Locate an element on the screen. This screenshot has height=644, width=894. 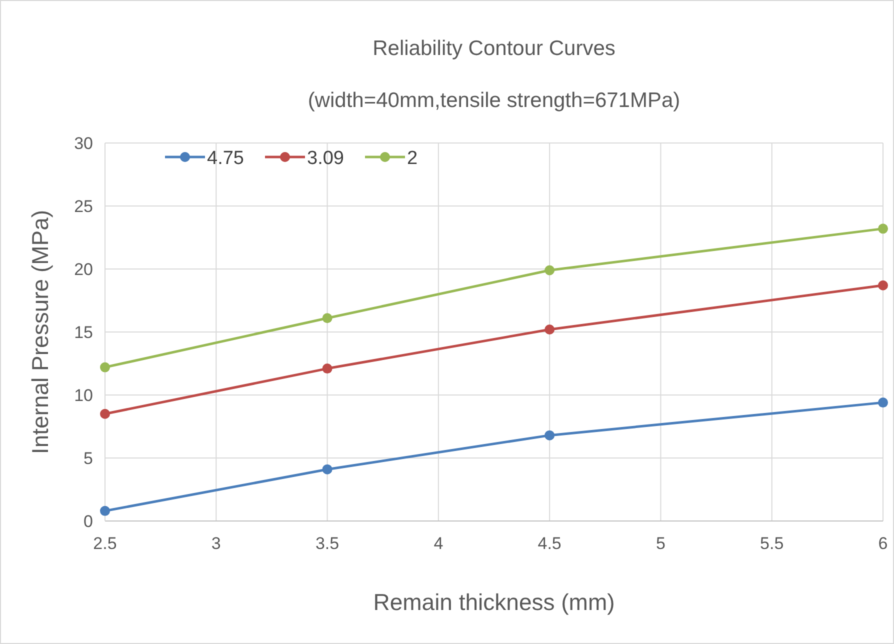
x-tick-label: 3 is located at coordinates (216, 543).